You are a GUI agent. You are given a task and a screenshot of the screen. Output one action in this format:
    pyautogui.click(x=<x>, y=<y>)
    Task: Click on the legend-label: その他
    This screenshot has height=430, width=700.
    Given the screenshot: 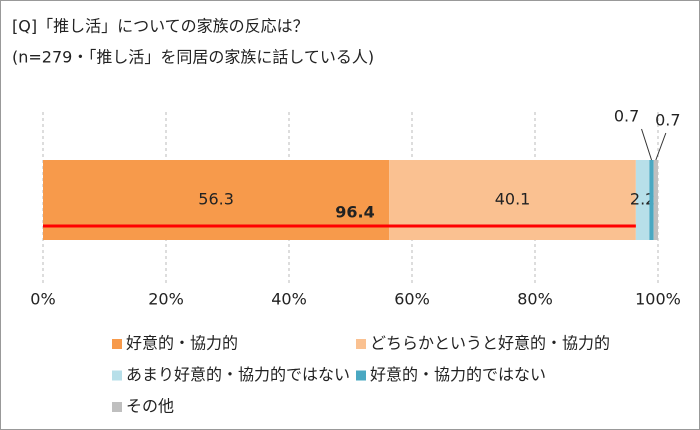 What is the action you would take?
    pyautogui.click(x=150, y=406)
    